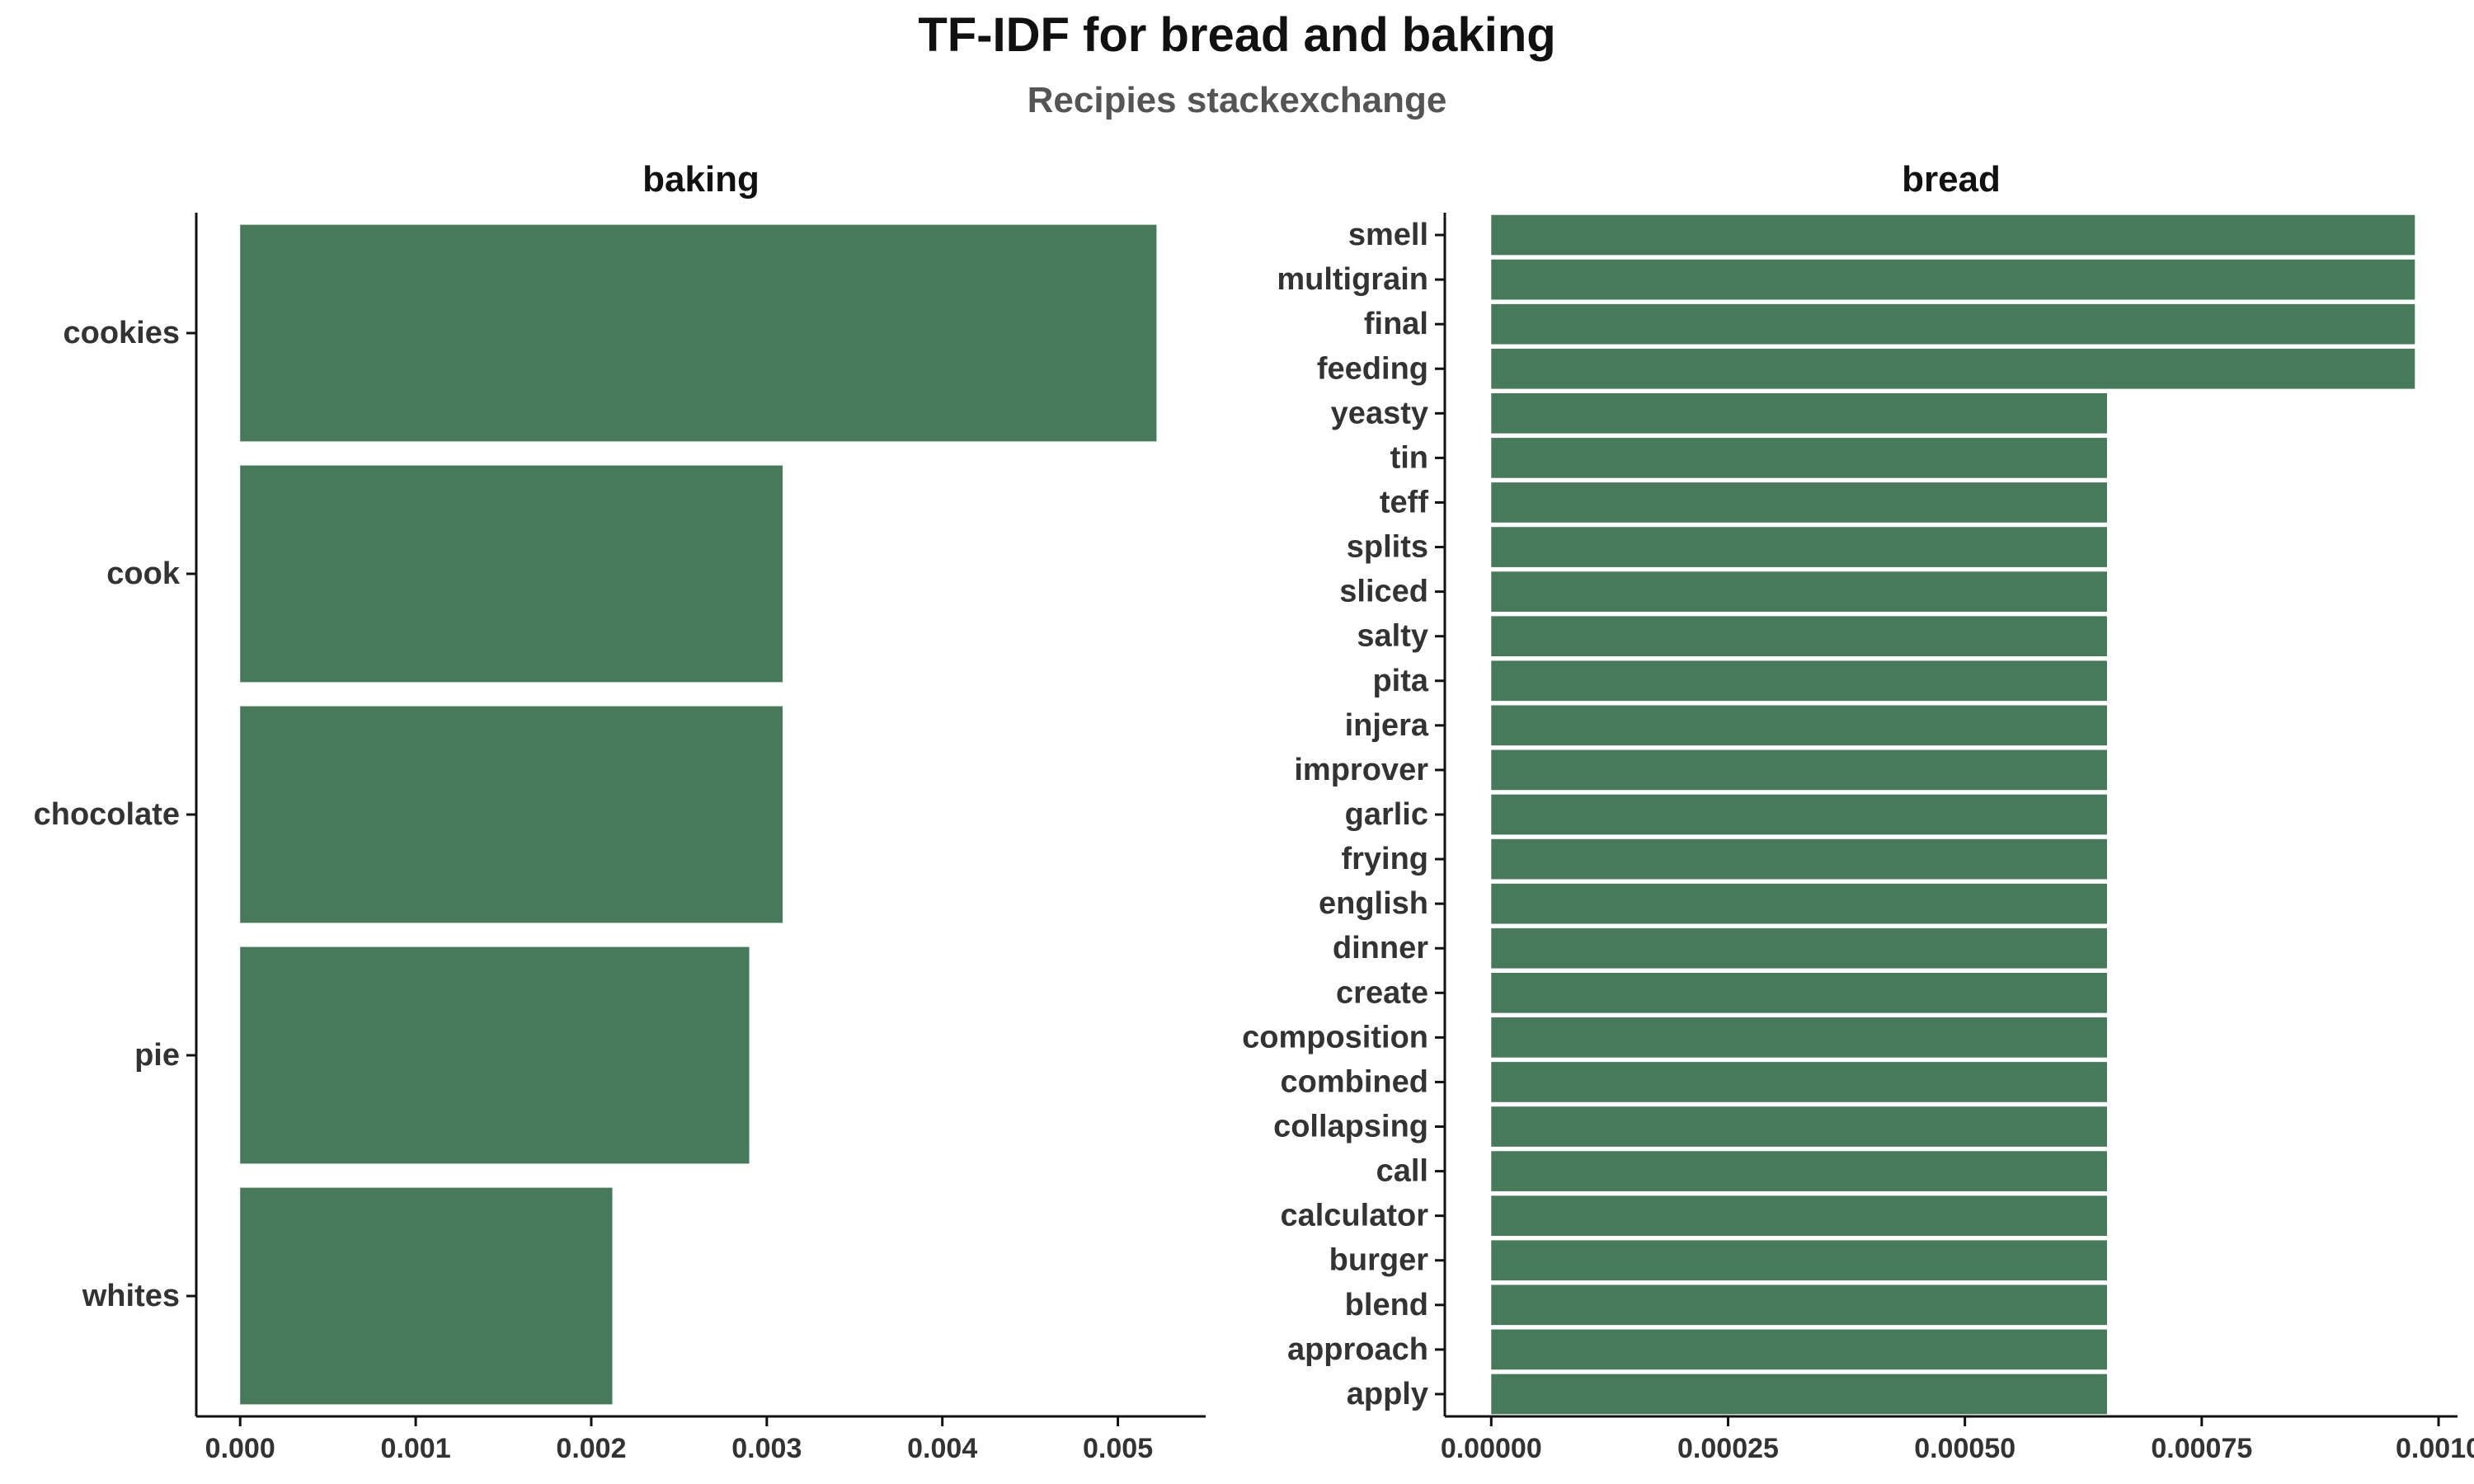 Image resolution: width=2474 pixels, height=1484 pixels. I want to click on bar-bread-salty, so click(1799, 636).